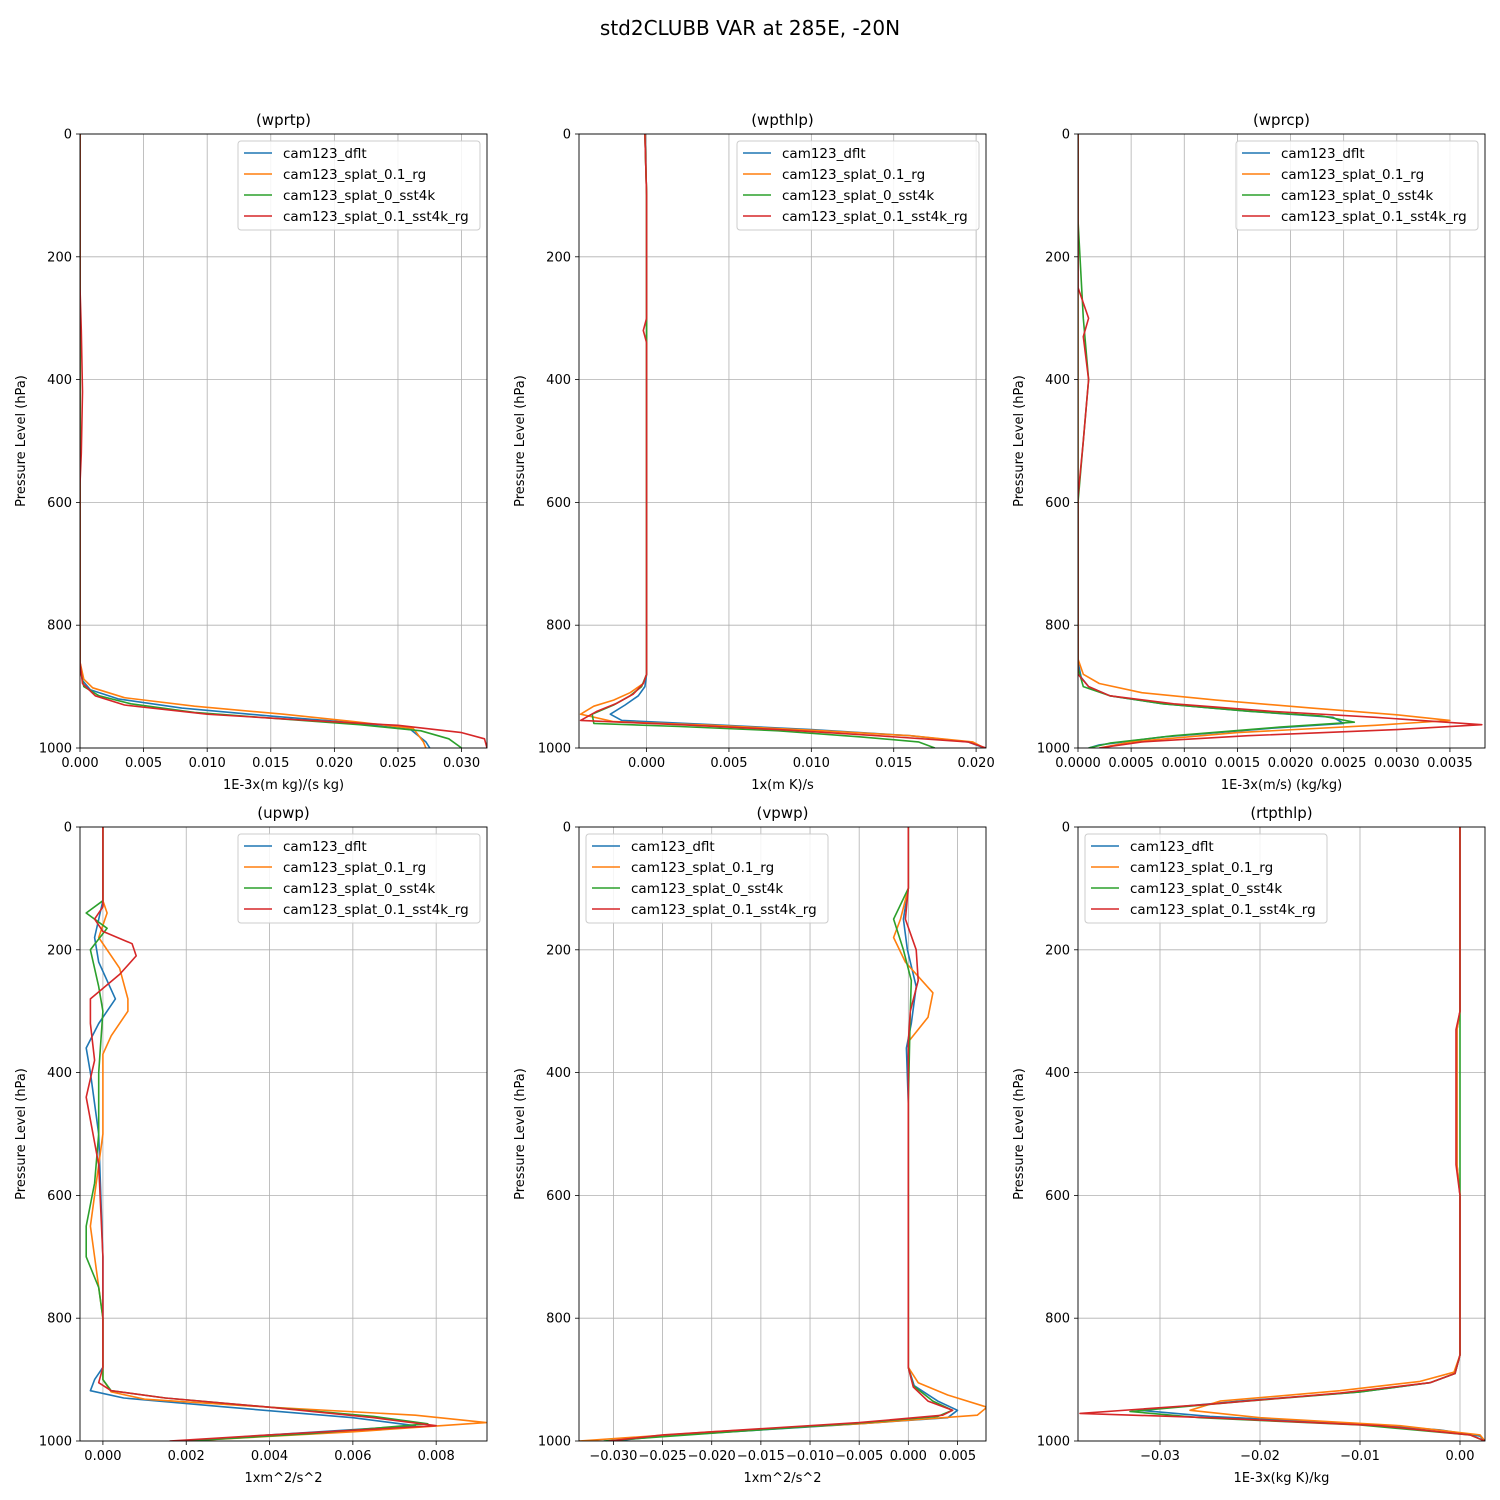 The height and width of the screenshot is (1500, 1500). What do you see at coordinates (283, 1478) in the screenshot?
I see `x-axis-label: 1xm^2/s^2` at bounding box center [283, 1478].